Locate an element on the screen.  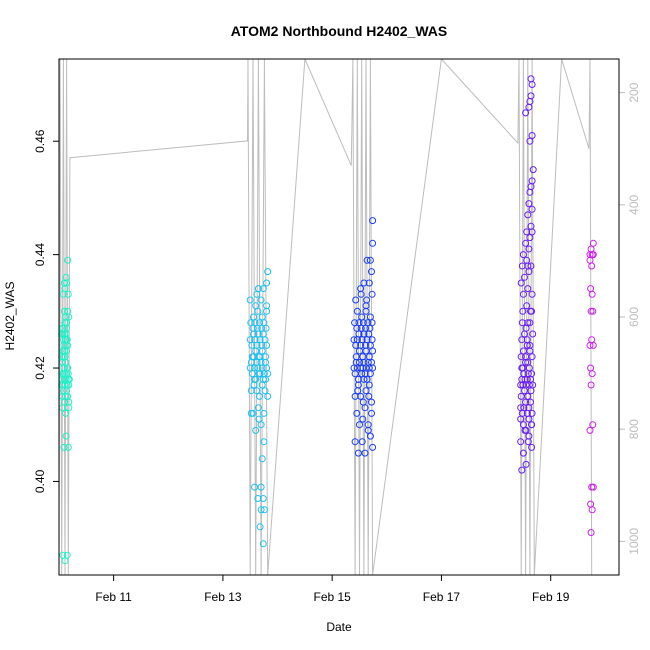
right-tick-label: 200 is located at coordinates (634, 92).